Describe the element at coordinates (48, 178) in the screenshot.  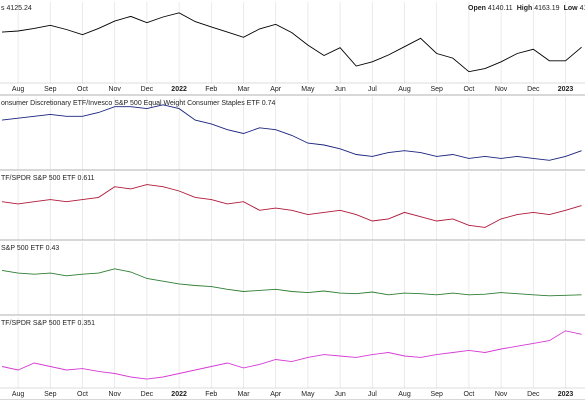
I see `panel-label: TF/SPDR S&P 500 ETF 0.611` at that location.